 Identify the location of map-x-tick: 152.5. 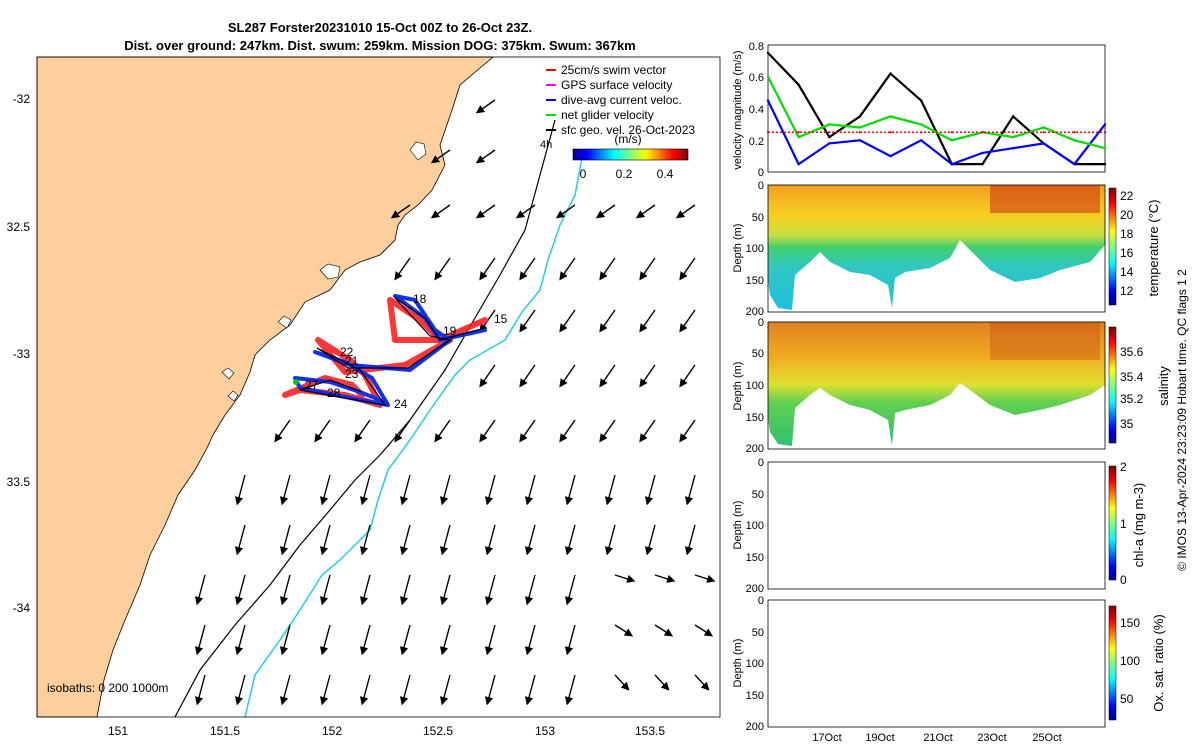
(438, 731).